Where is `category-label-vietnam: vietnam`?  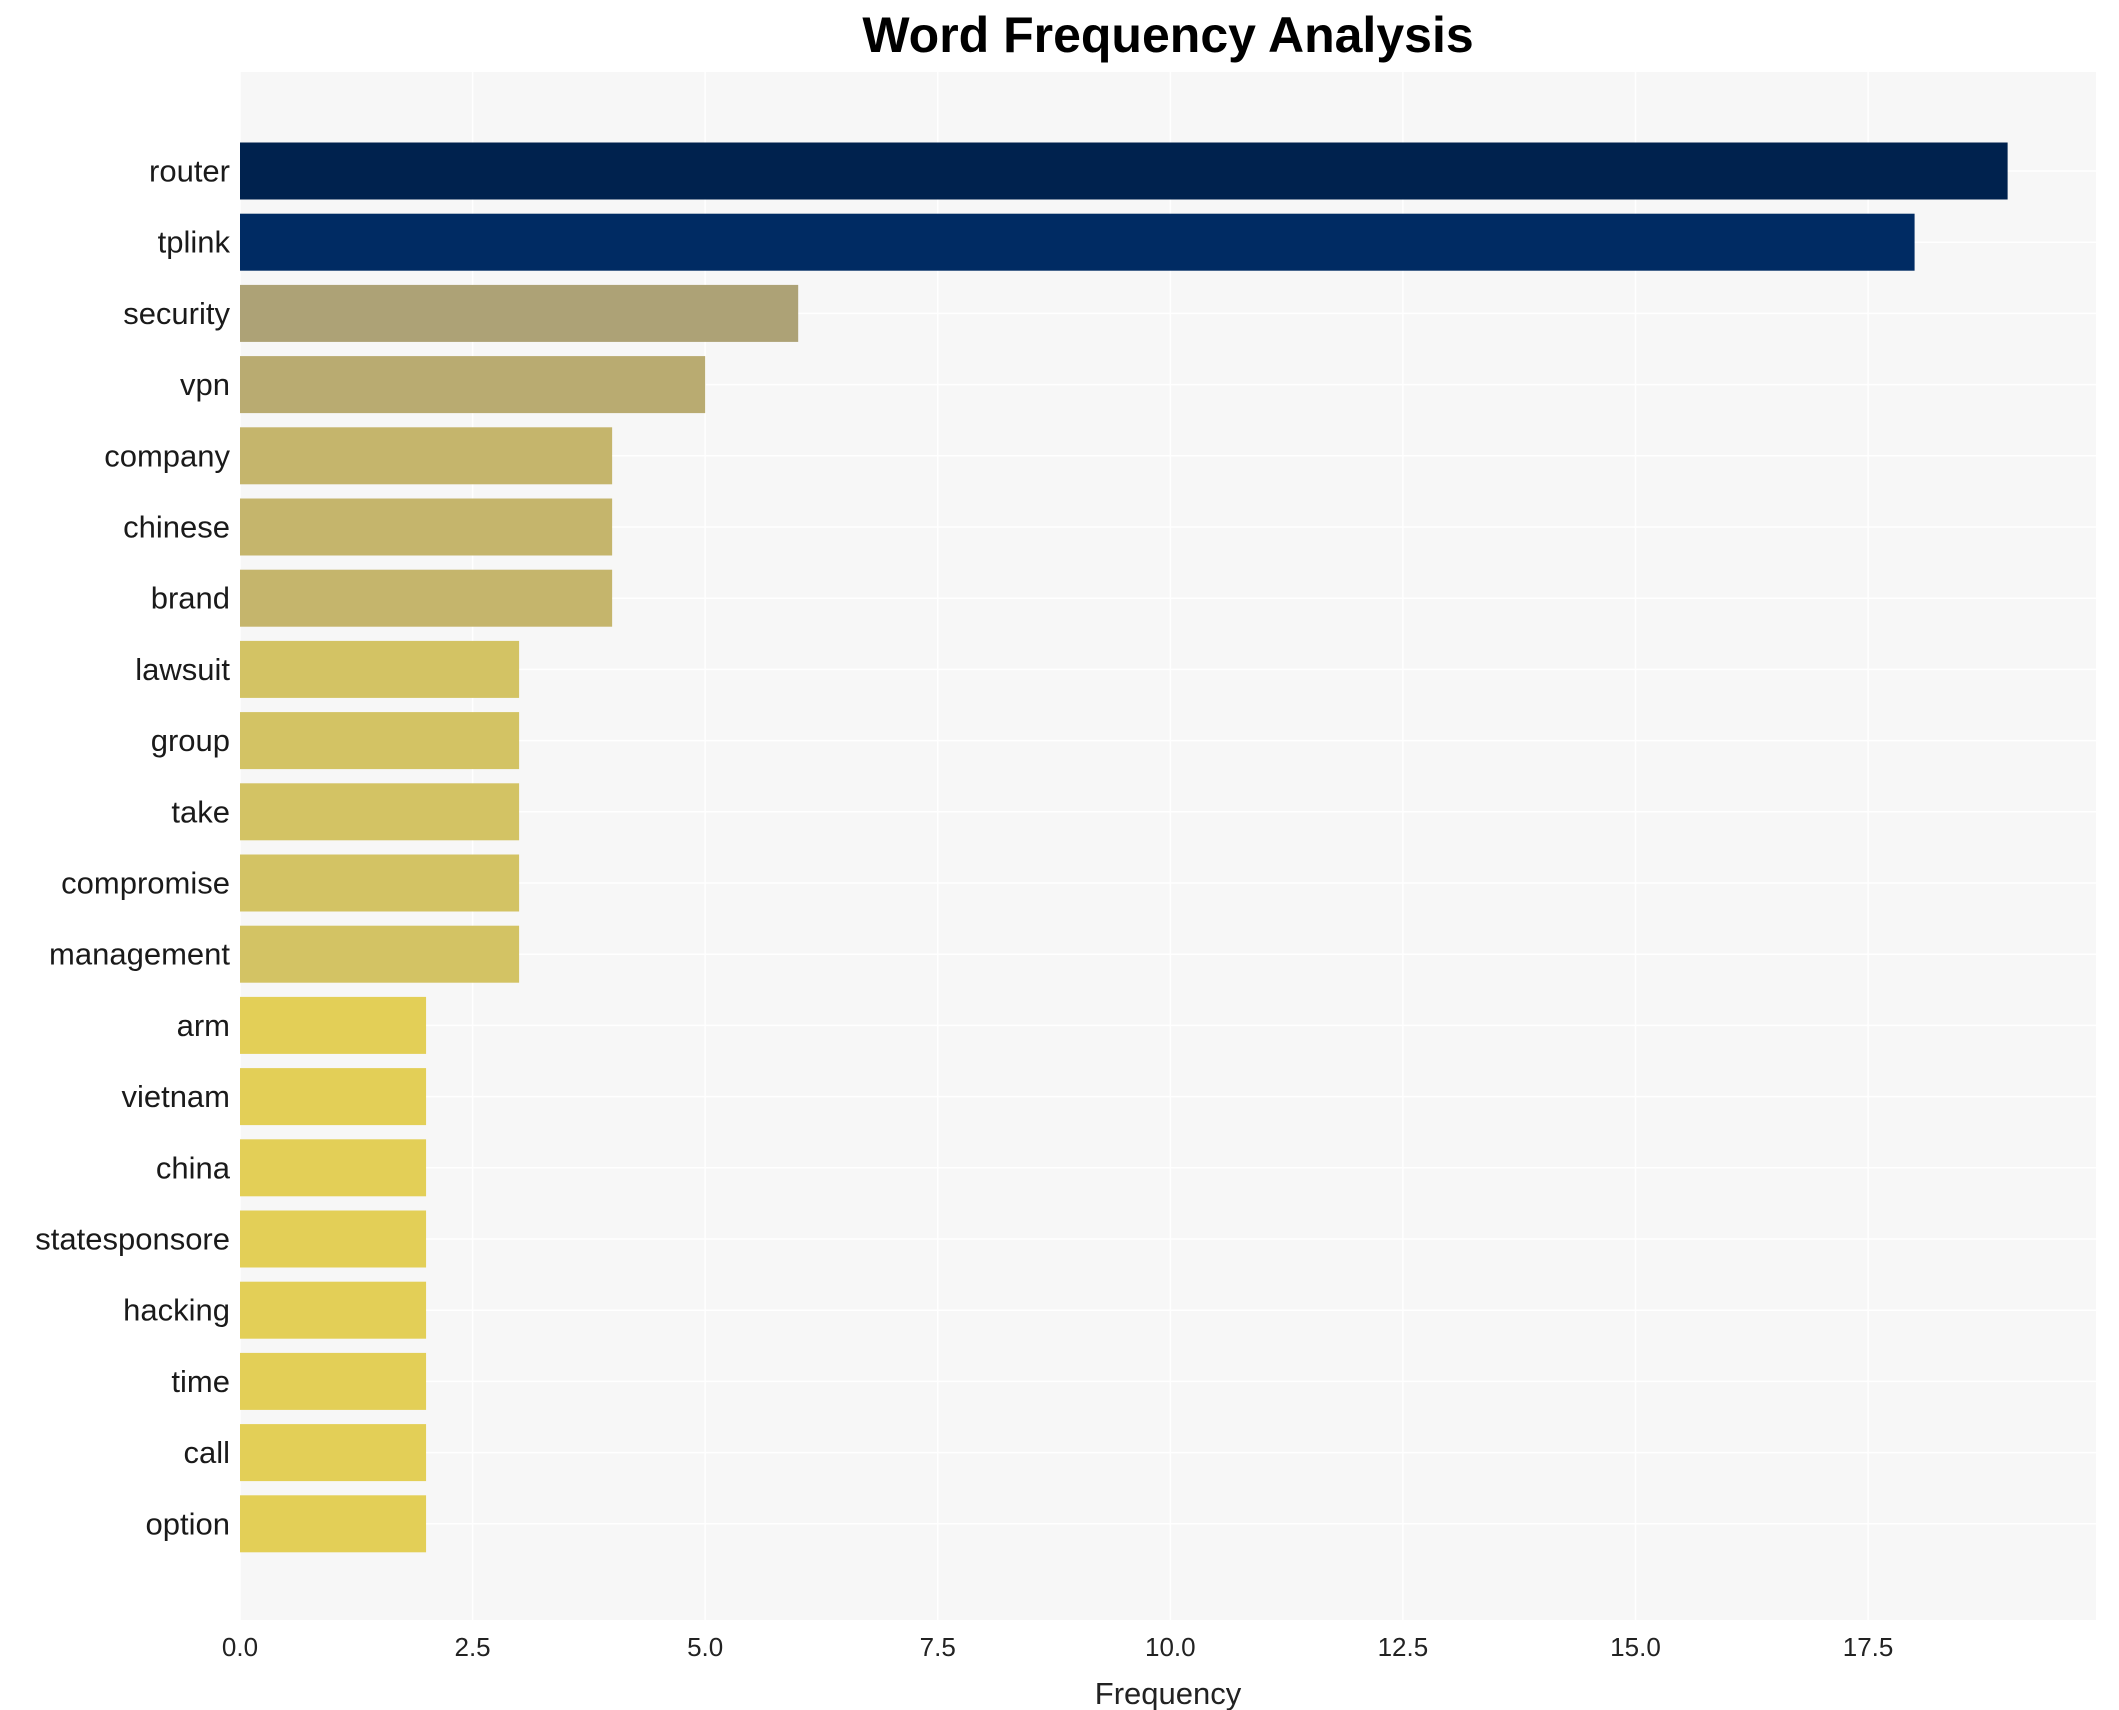
category-label-vietnam: vietnam is located at coordinates (175, 1096).